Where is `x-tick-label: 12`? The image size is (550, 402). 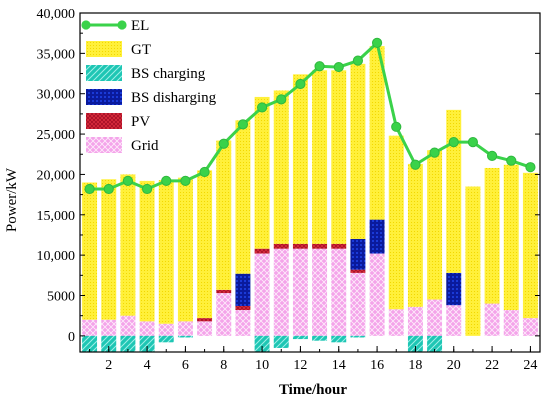
x-tick-label: 12 is located at coordinates (300, 365).